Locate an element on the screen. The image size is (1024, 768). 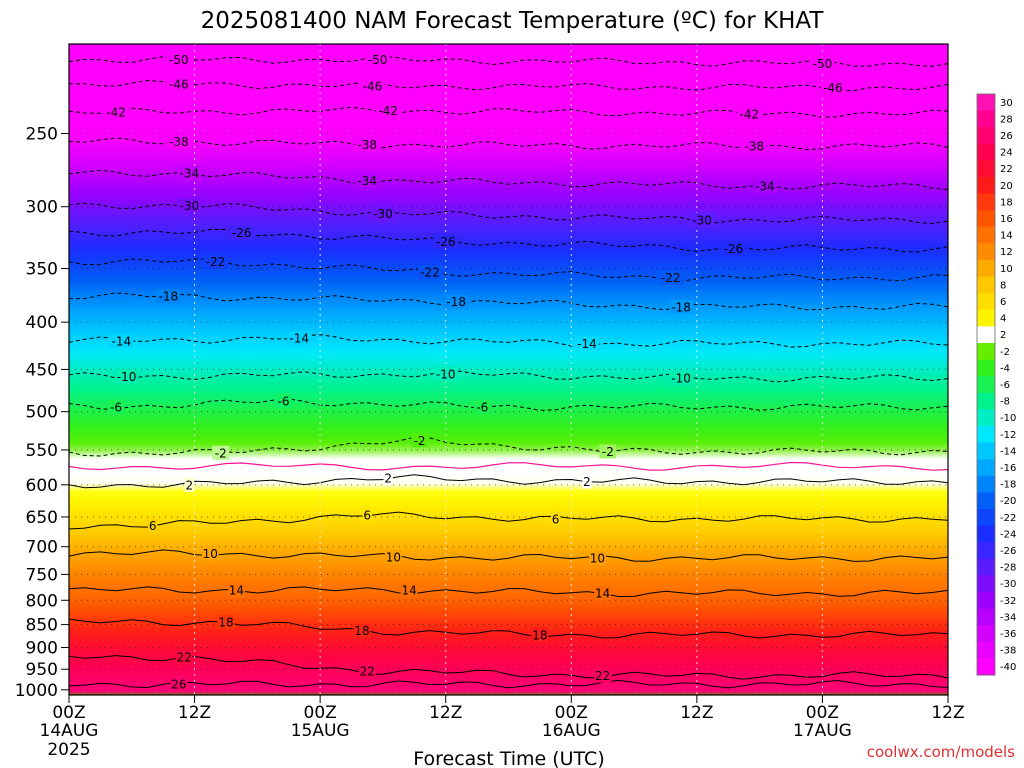
contour-label: 2 is located at coordinates (388, 479).